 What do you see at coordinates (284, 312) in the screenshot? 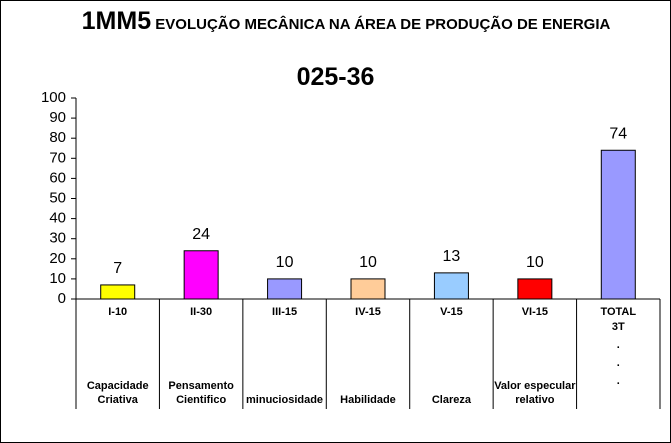
I see `x-tick-label: III-15` at bounding box center [284, 312].